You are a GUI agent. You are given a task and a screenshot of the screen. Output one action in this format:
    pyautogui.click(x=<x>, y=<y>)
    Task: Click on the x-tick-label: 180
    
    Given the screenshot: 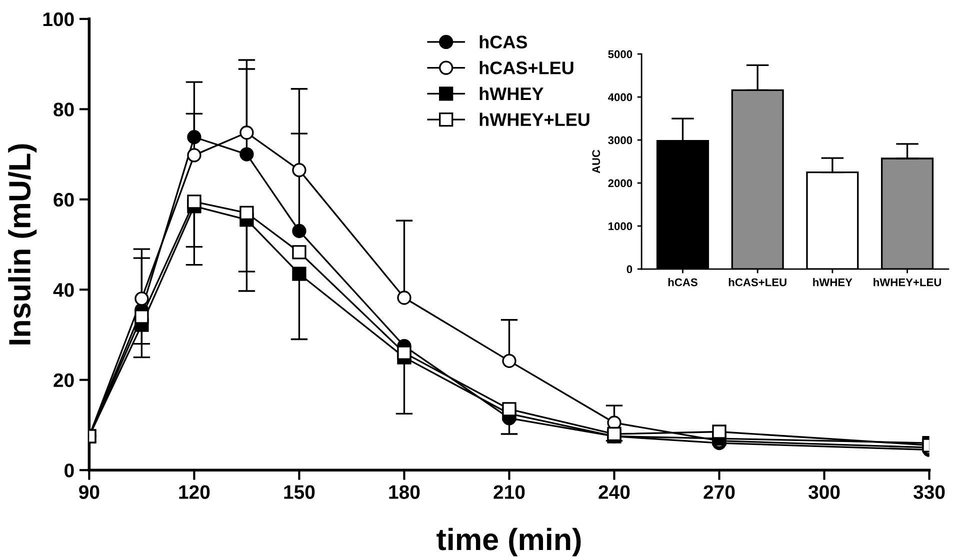 What is the action you would take?
    pyautogui.click(x=404, y=492)
    